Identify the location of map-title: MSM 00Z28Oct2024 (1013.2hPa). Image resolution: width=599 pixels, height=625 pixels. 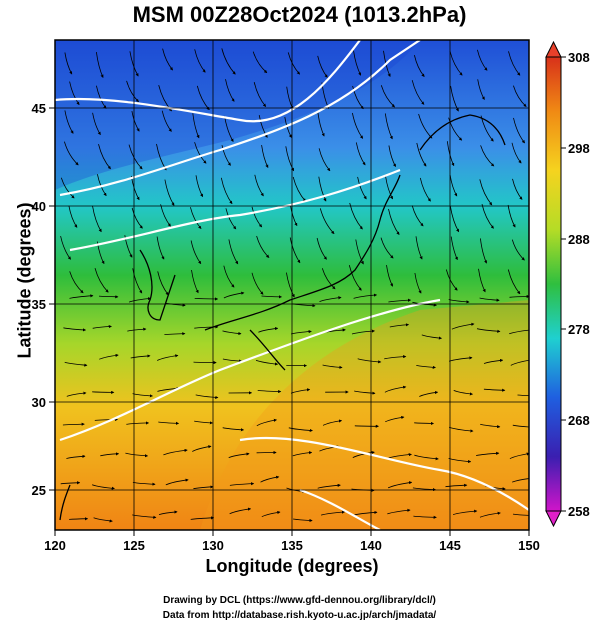
(299, 14).